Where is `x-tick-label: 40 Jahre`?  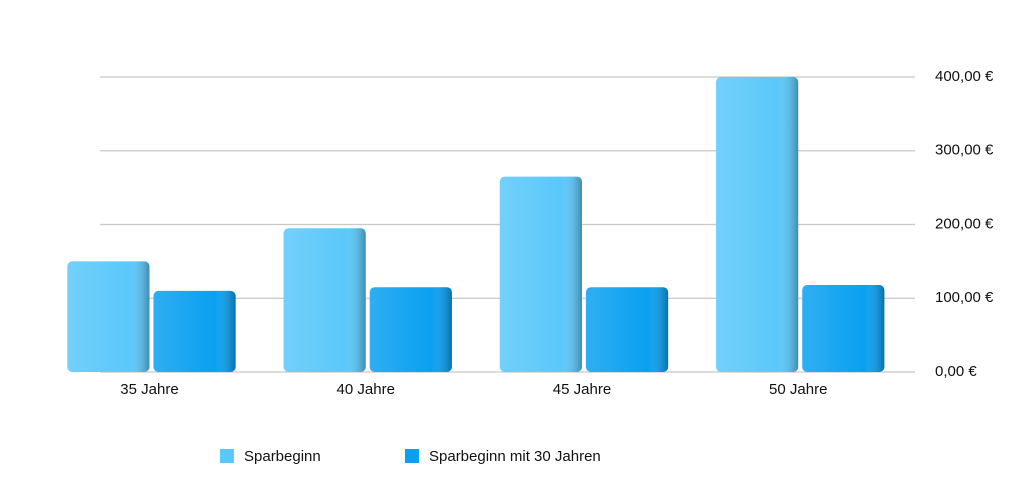 x-tick-label: 40 Jahre is located at coordinates (366, 389).